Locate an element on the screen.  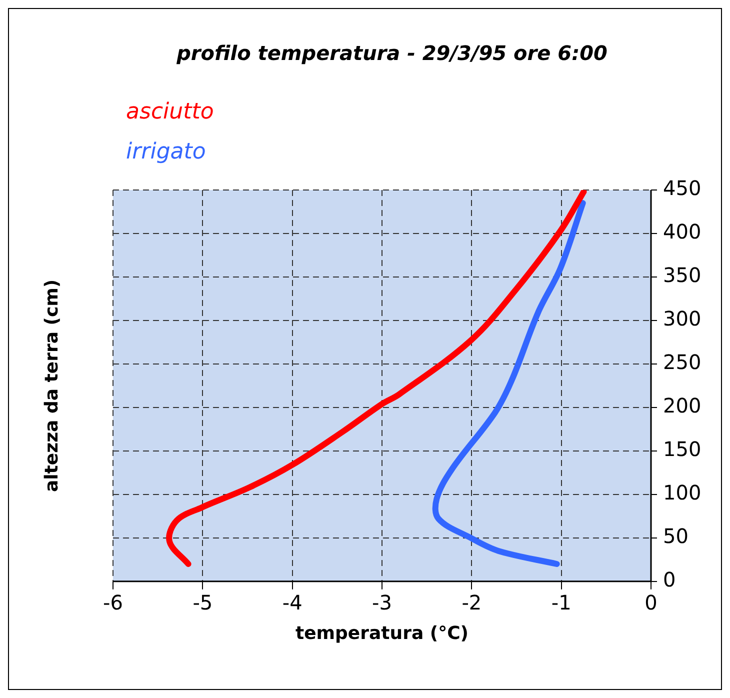
y-tick-label: 350 is located at coordinates (682, 275).